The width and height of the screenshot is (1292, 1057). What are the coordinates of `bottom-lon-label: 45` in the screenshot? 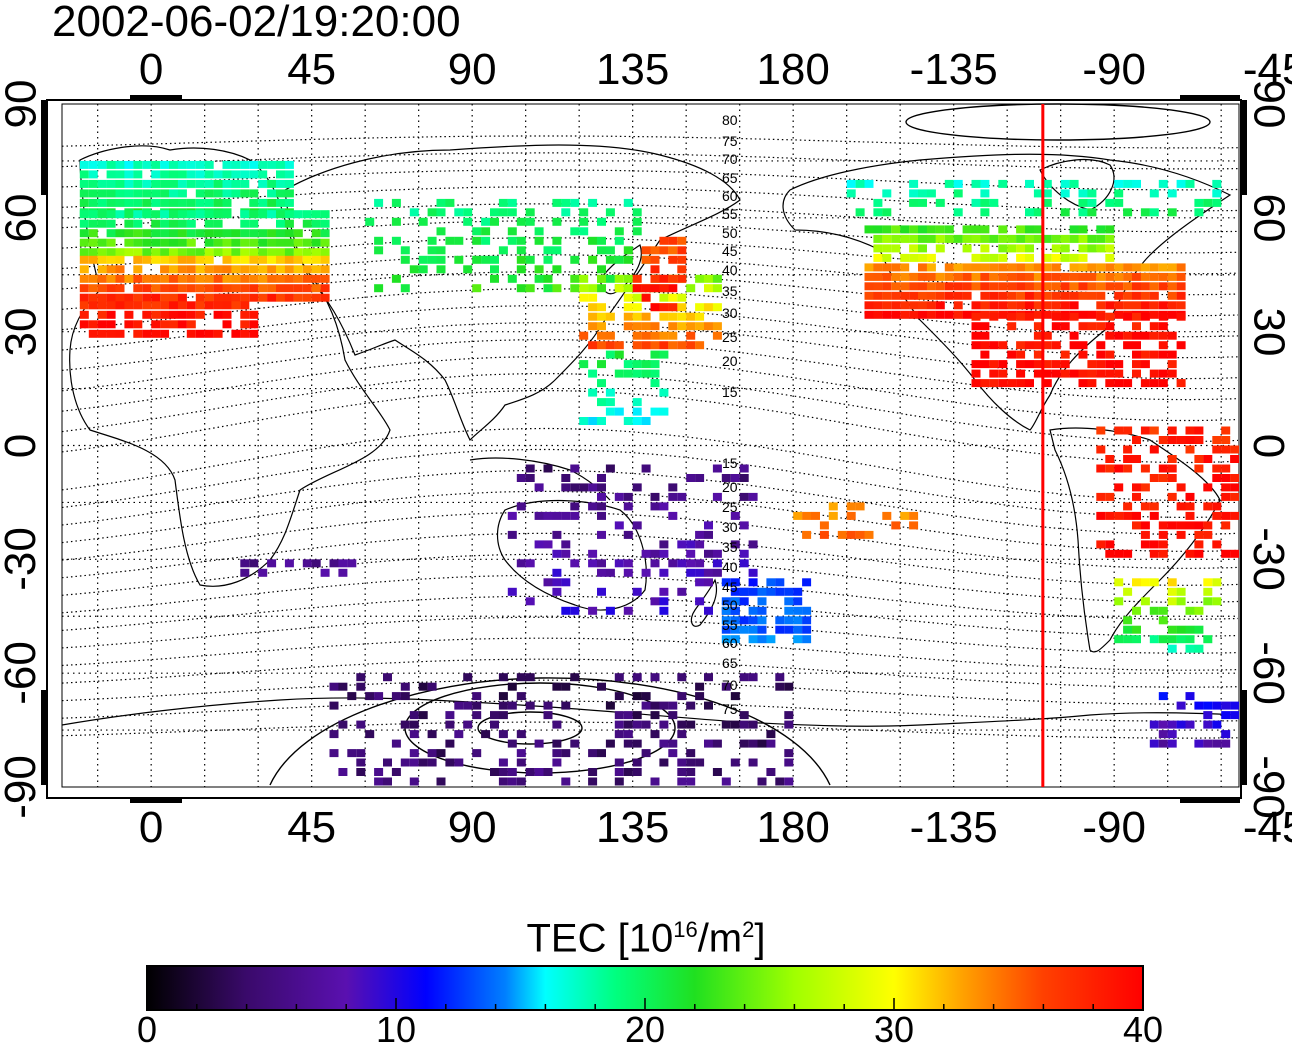 It's located at (312, 827).